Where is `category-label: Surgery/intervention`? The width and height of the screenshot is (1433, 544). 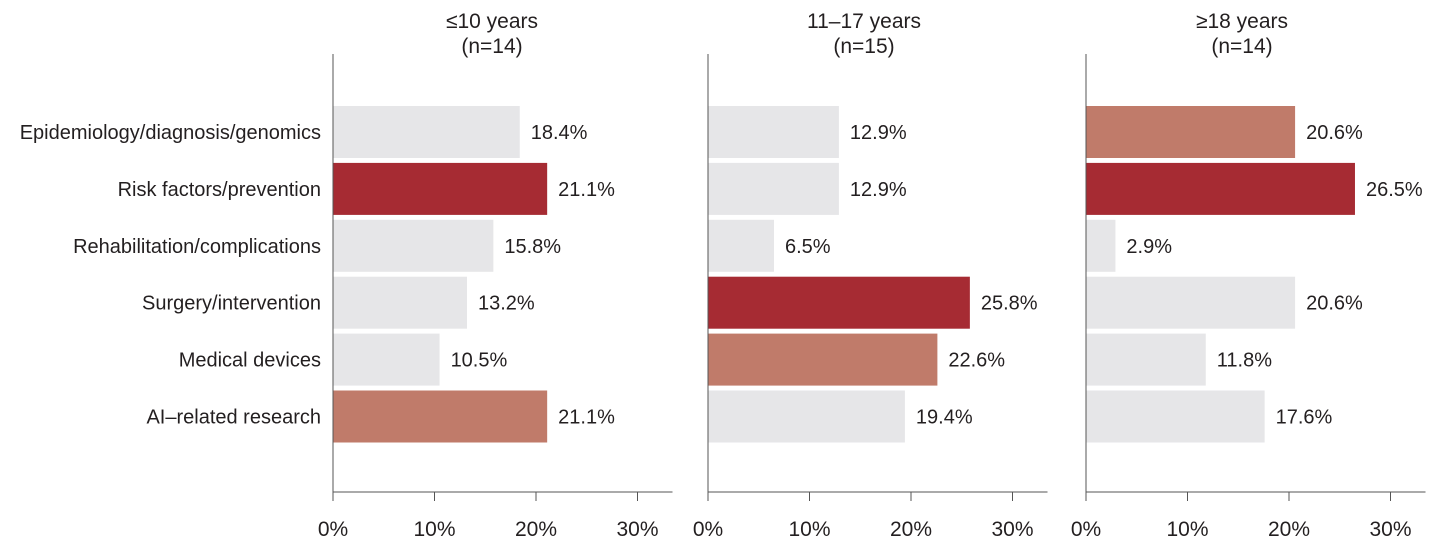
category-label: Surgery/intervention is located at coordinates (231, 304).